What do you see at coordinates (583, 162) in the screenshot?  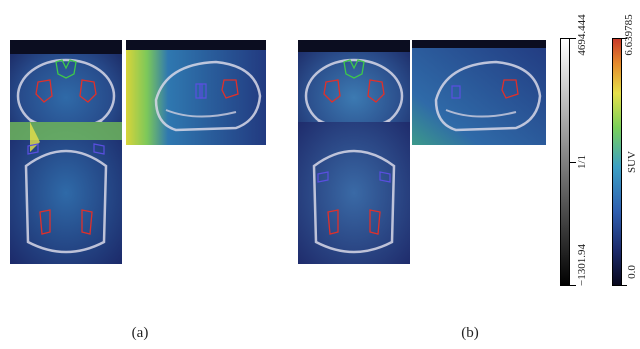 I see `grayscale-mid-label: 1/1` at bounding box center [583, 162].